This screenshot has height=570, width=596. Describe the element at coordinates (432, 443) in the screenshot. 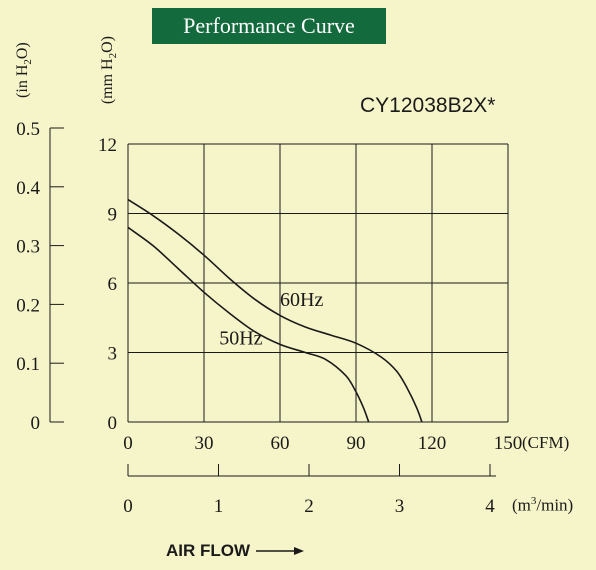

I see `x-tick-label: 120` at that location.